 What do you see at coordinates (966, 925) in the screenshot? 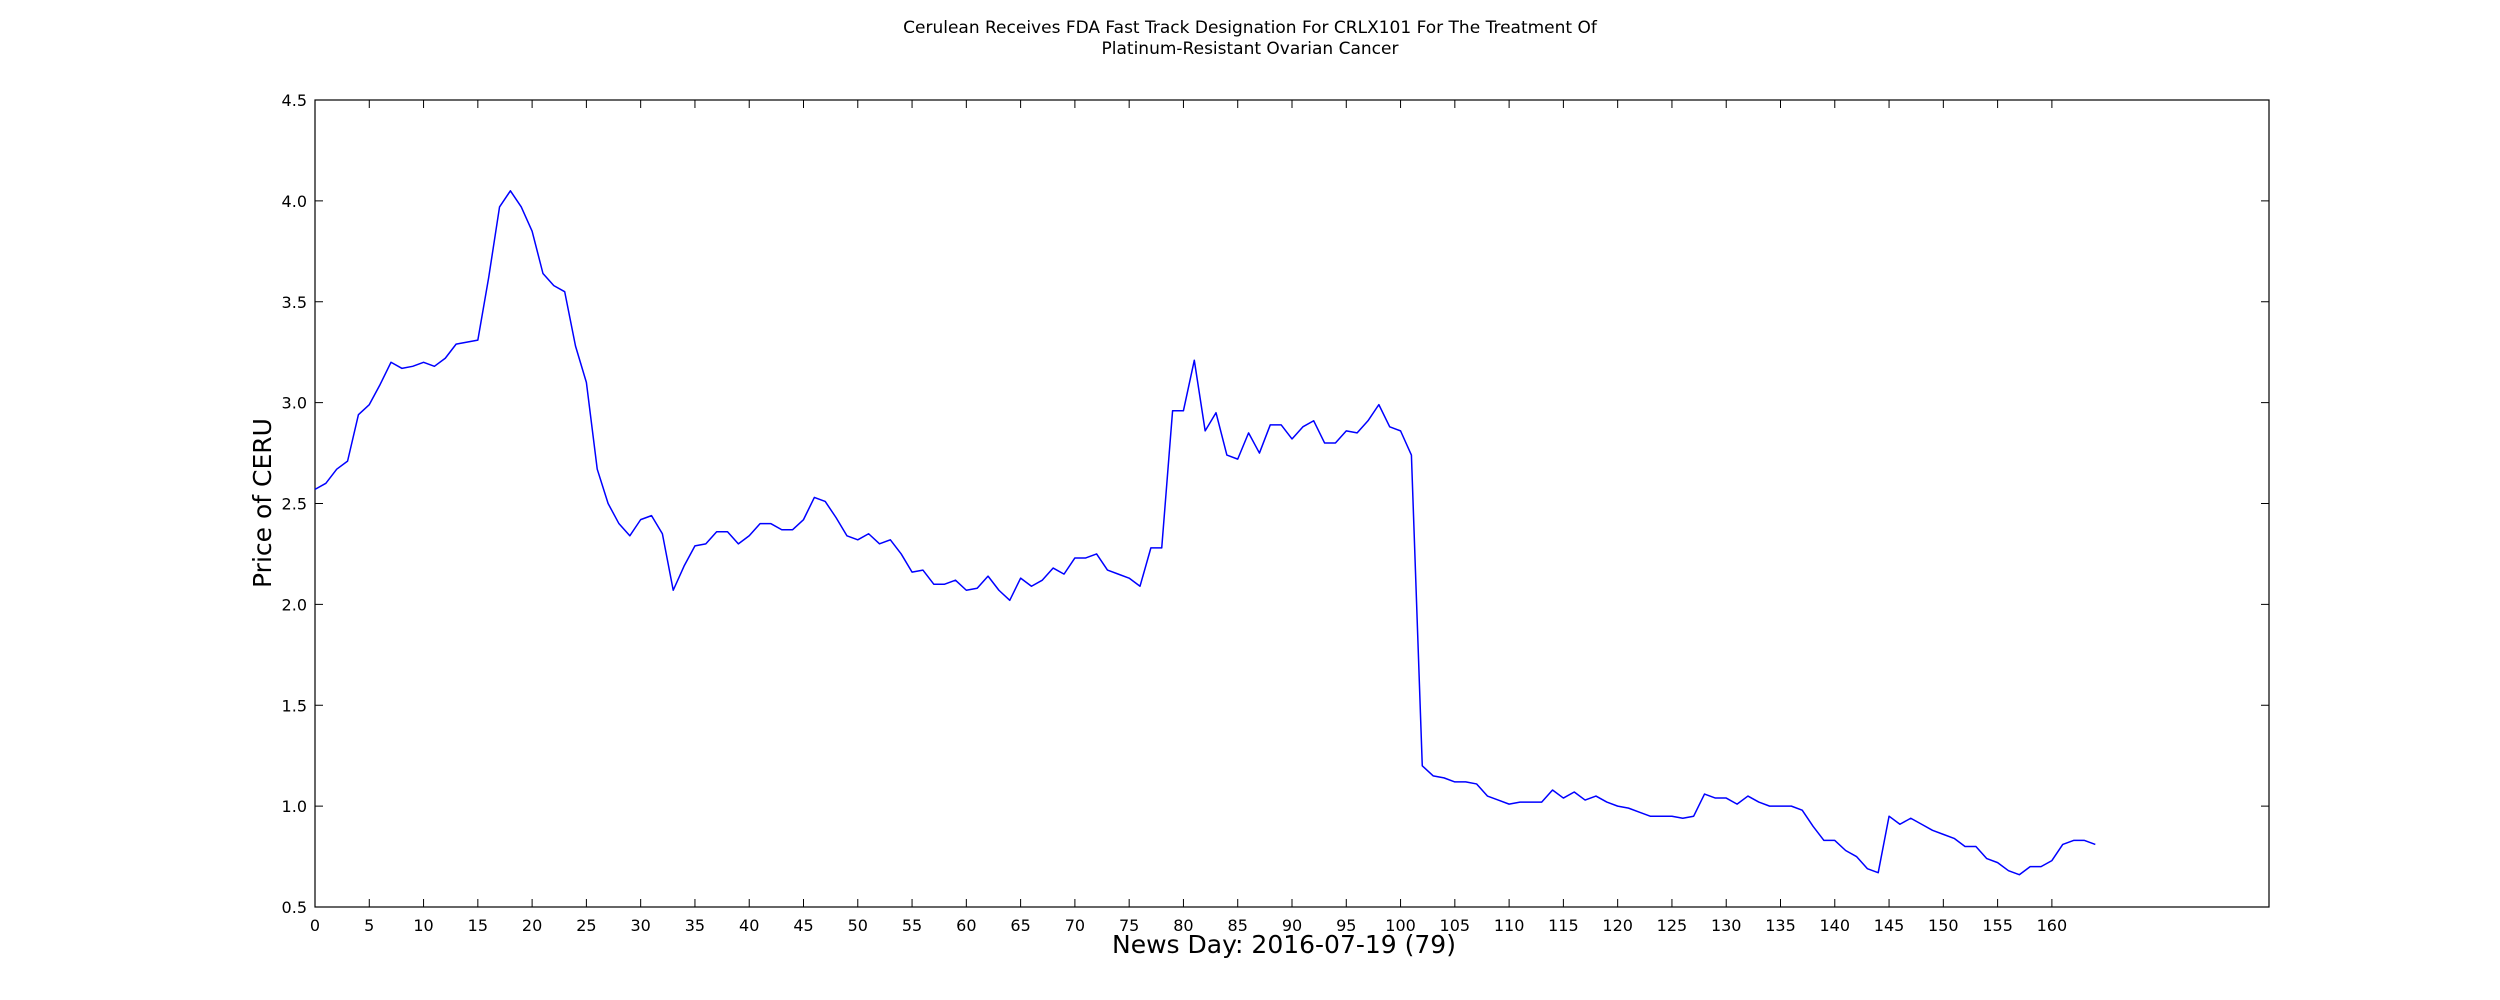
I see `x-tick-label: 60` at bounding box center [966, 925].